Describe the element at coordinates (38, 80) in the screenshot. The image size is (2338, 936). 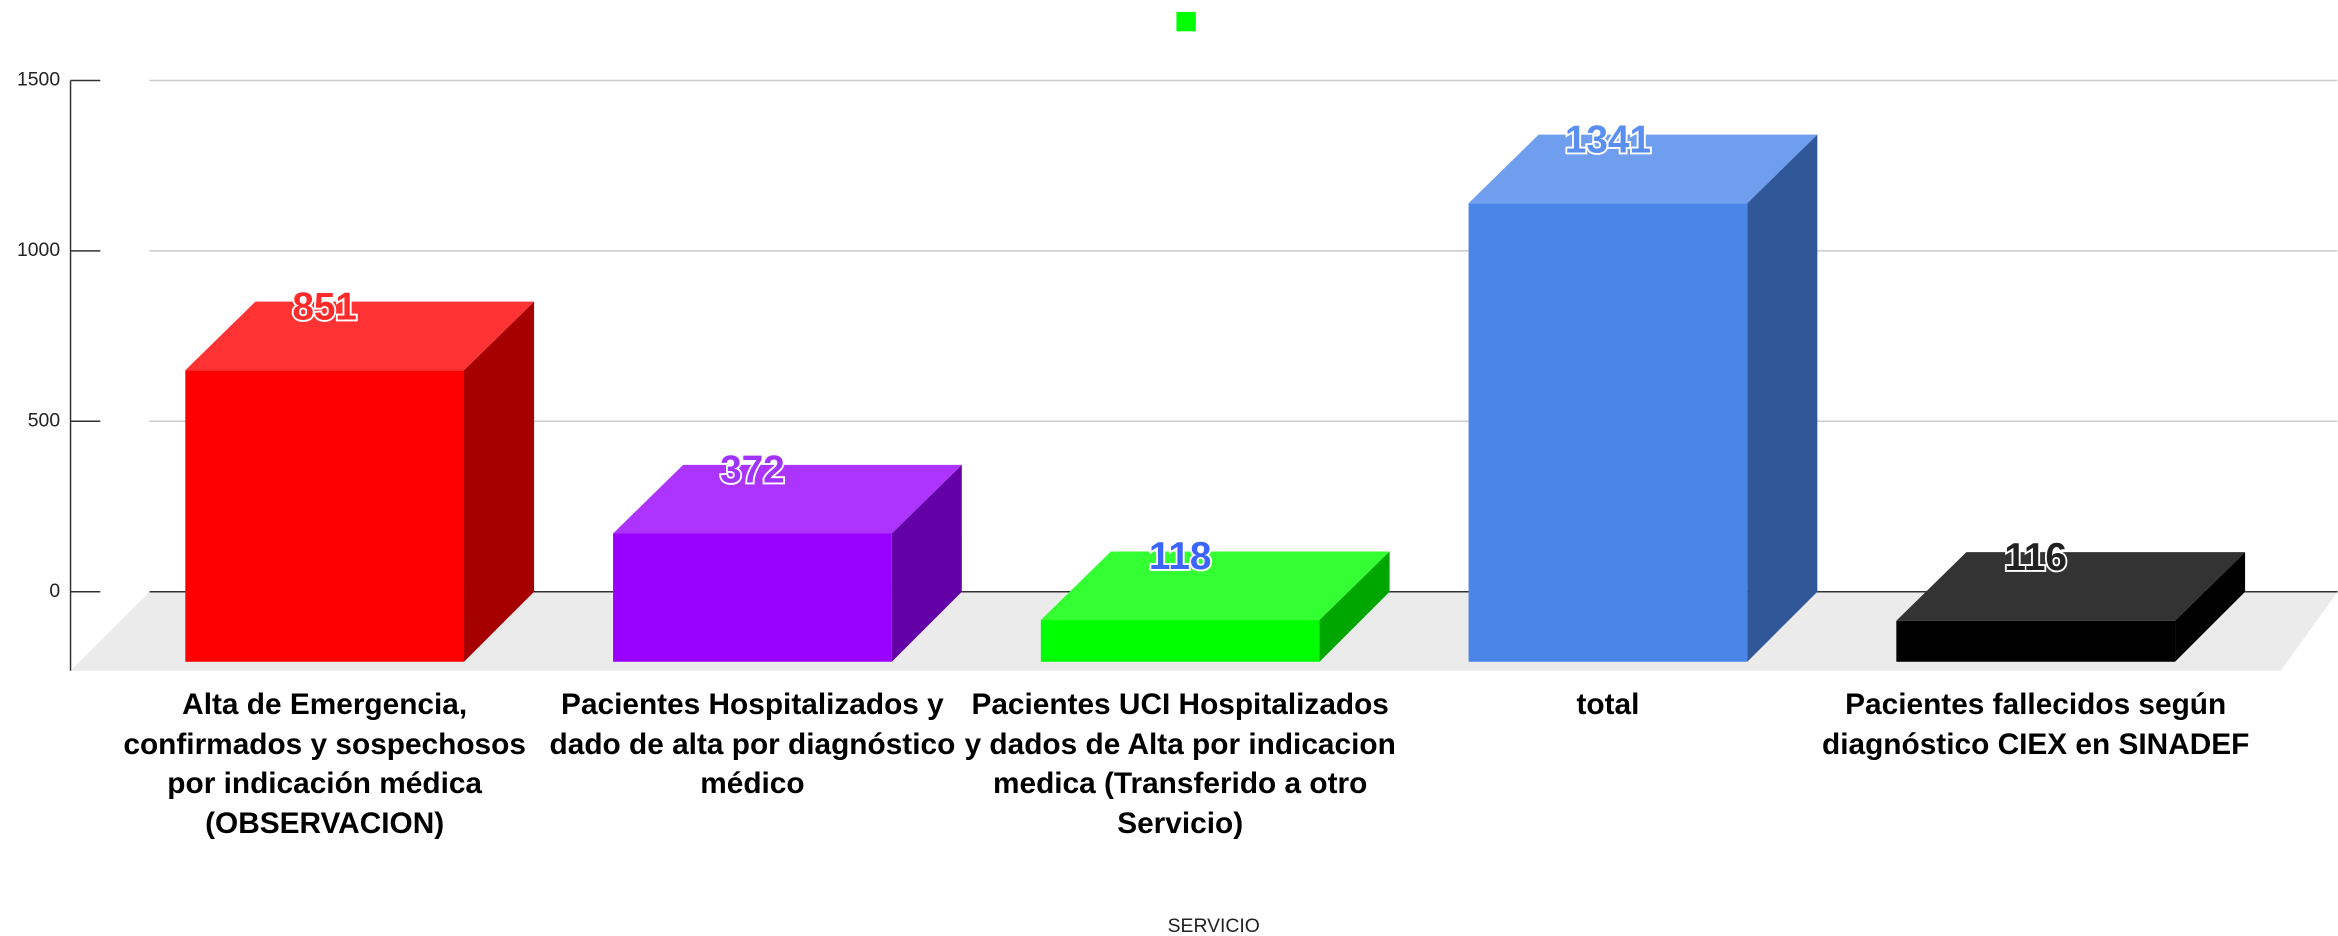
I see `y-tick-label: 1500` at that location.